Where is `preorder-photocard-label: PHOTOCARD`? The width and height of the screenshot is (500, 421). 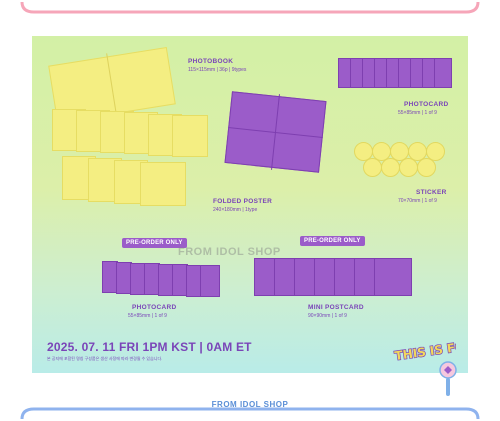
preorder-photocard-label: PHOTOCARD is located at coordinates (154, 307).